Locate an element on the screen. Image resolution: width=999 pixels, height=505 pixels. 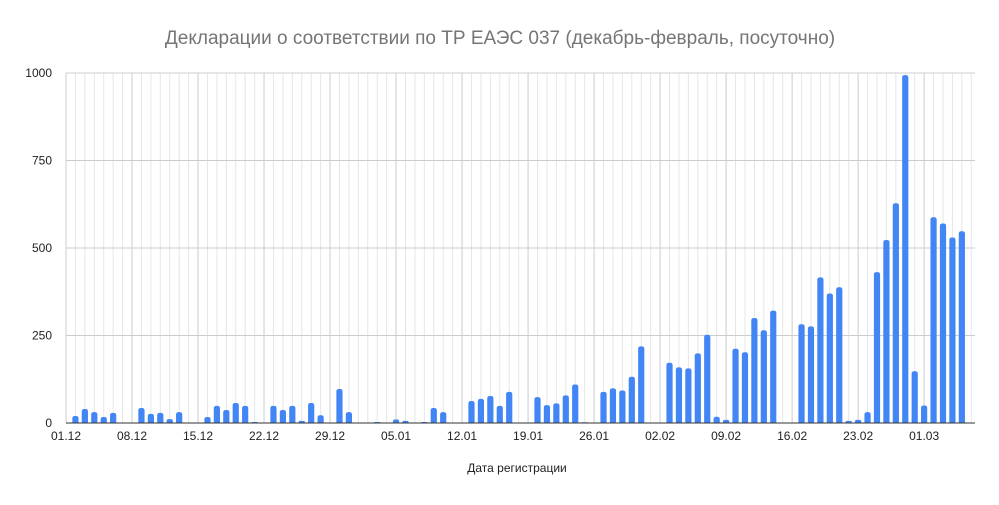
bar-15.01 is located at coordinates (490, 409).